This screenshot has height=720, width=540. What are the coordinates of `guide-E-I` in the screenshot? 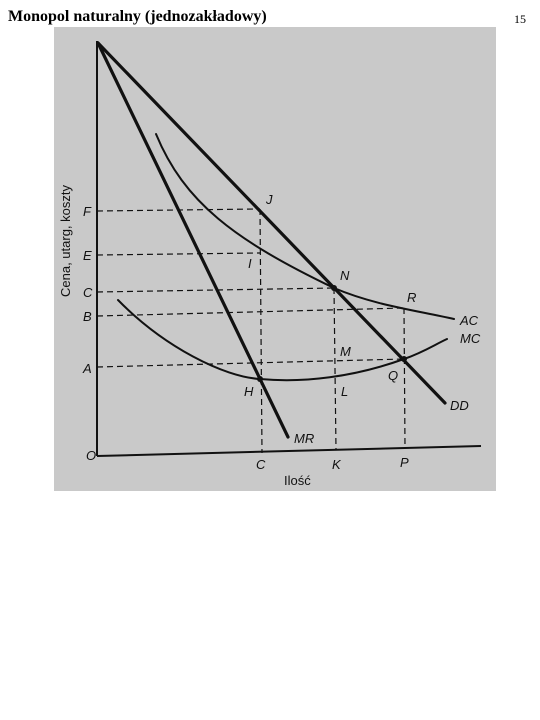 It's located at (178, 254).